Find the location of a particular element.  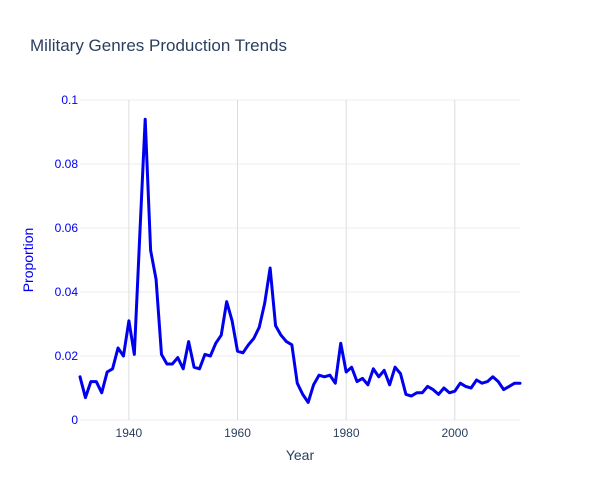

y-tick-label: 0.08 is located at coordinates (67, 164).